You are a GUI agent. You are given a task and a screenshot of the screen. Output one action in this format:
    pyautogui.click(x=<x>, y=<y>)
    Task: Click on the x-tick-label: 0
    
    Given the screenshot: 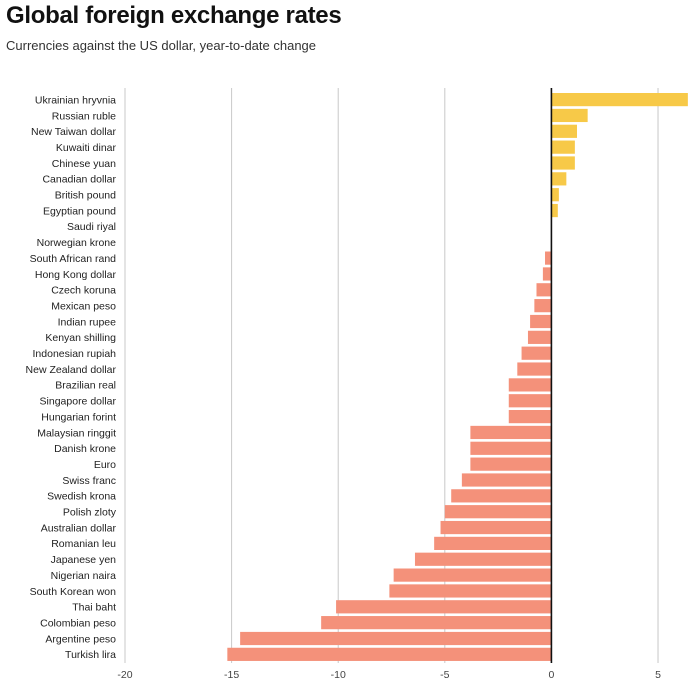 What is the action you would take?
    pyautogui.click(x=551, y=675)
    